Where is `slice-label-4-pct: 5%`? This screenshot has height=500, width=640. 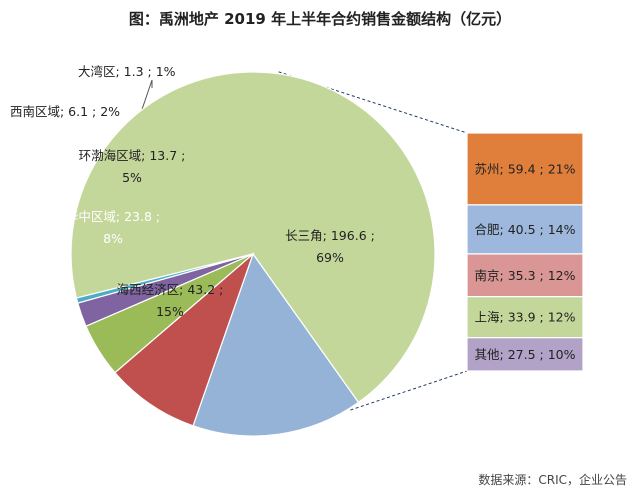 slice-label-4-pct: 5% is located at coordinates (132, 177).